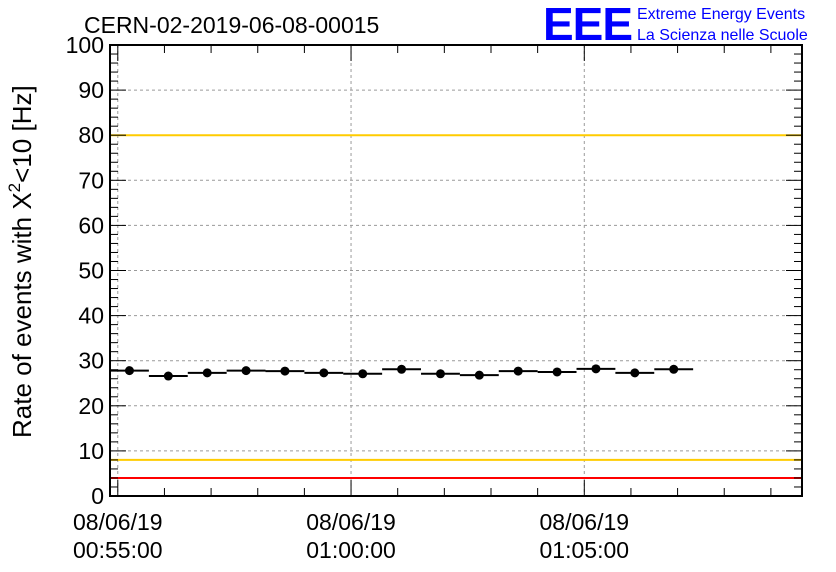 The image size is (836, 572). I want to click on y-axis-label: Rate of events with X2<10 [Hz], so click(21, 261).